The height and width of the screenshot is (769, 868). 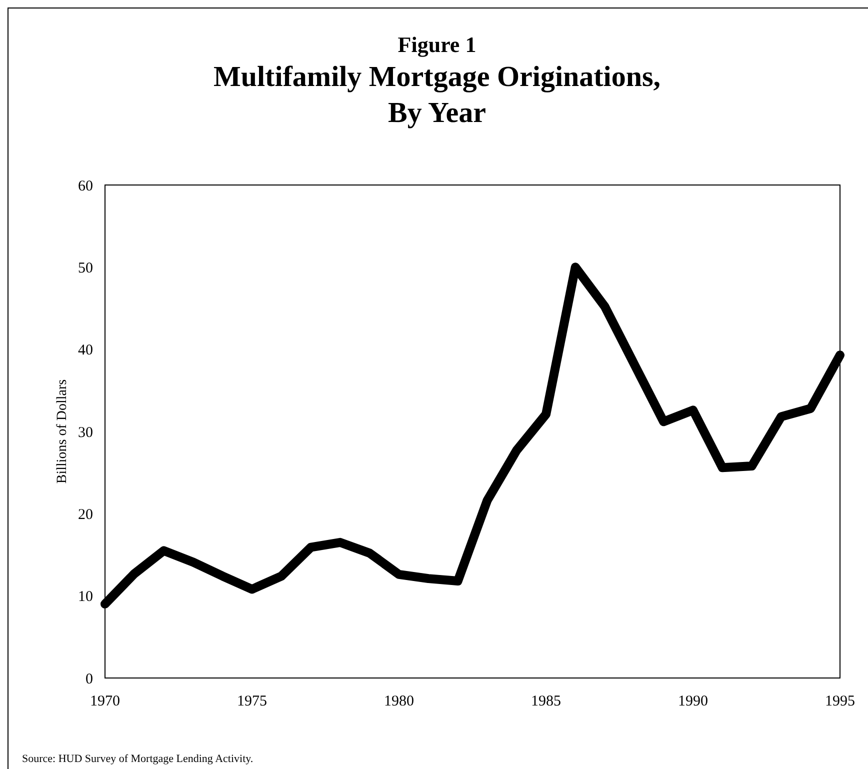 I want to click on x-tick-label: 1970, so click(x=105, y=701).